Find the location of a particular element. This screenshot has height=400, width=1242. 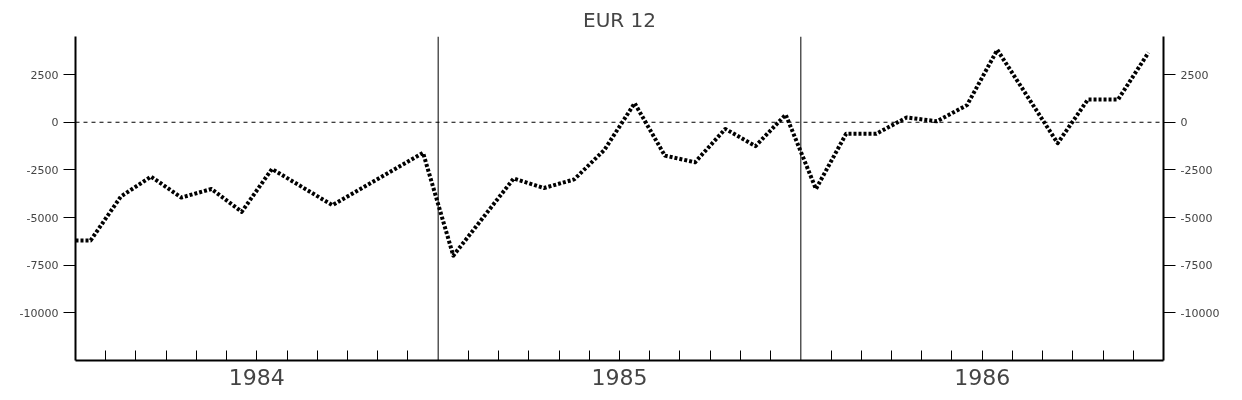

x-tick-label: 1985 is located at coordinates (619, 377).